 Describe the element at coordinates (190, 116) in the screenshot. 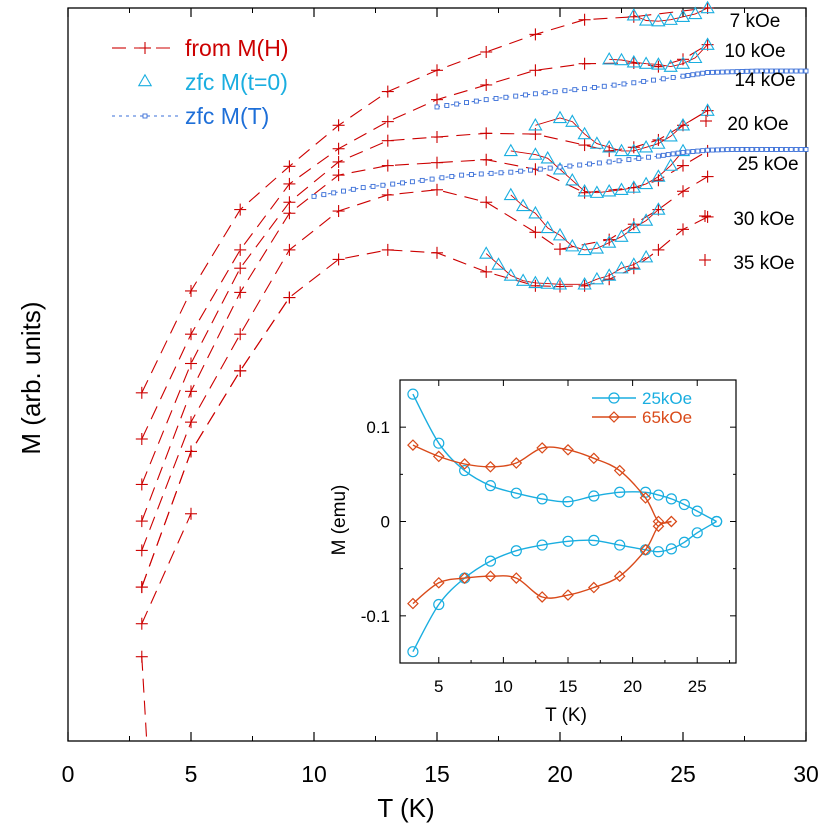

I see `legend-entry: zfc M(T)` at that location.